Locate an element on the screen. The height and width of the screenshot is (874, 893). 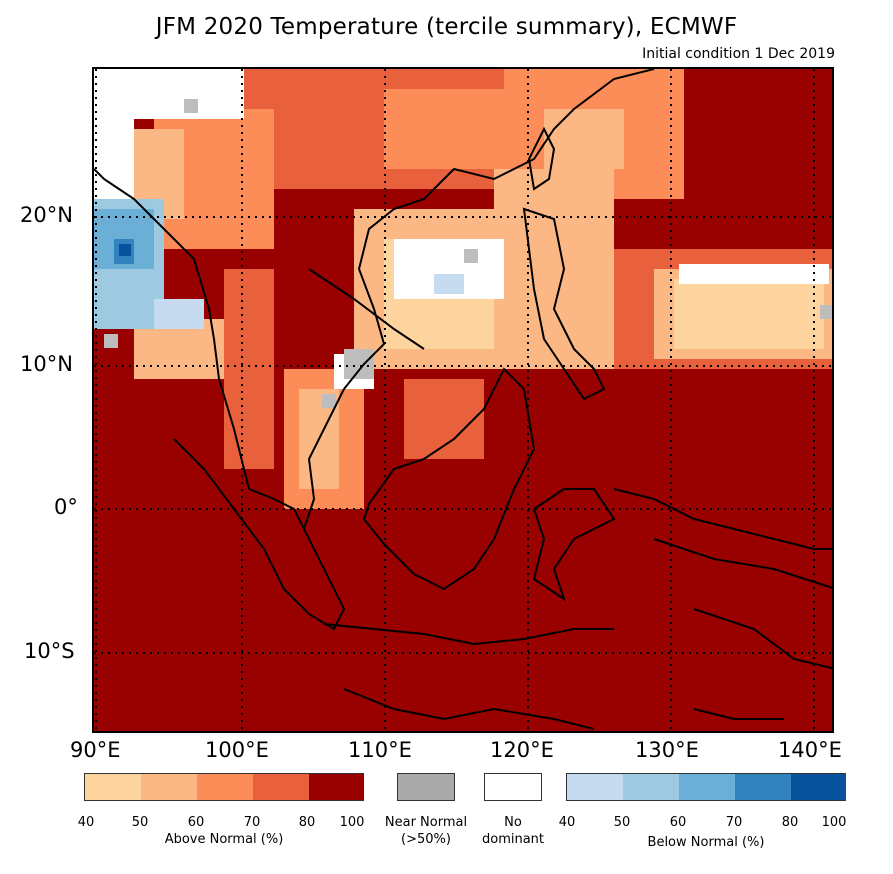
lon-label-120e: 120°E is located at coordinates (522, 750).